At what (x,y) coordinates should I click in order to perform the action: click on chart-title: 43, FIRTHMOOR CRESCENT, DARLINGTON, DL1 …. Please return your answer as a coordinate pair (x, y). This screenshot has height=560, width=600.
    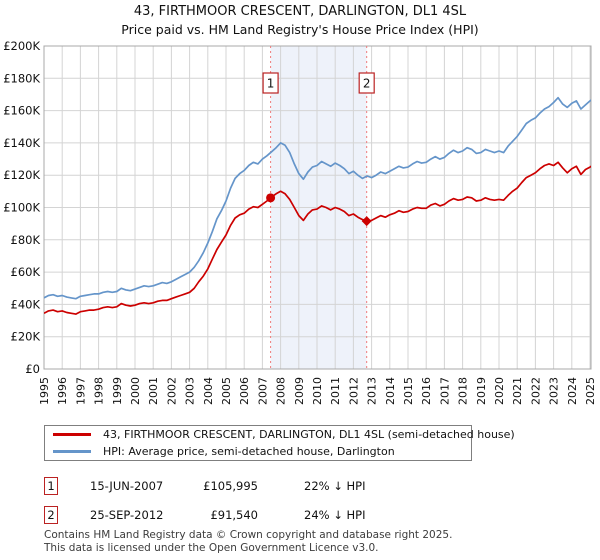
    Looking at the image, I should click on (300, 11).